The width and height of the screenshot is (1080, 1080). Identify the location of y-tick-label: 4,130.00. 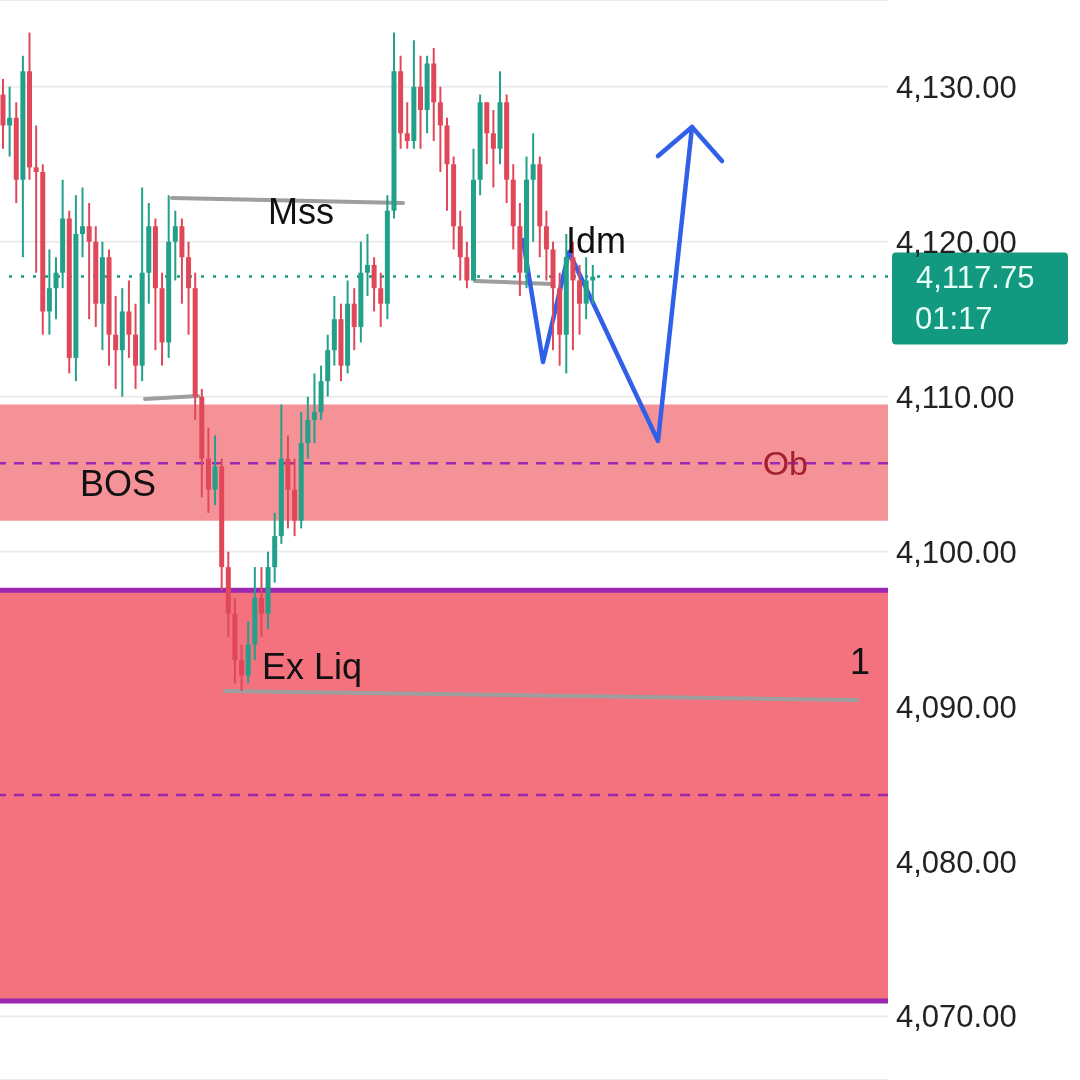
(956, 87).